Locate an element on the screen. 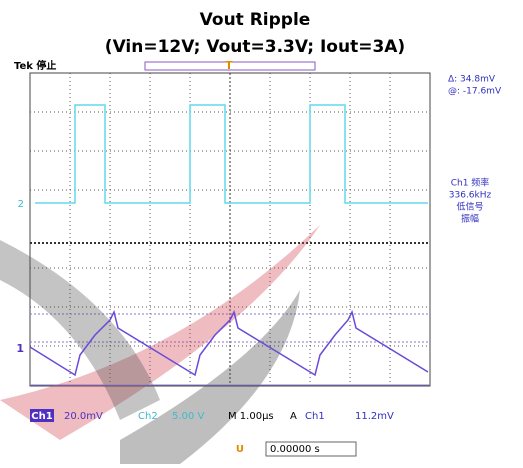  at: @: -17.6mV is located at coordinates (475, 92).